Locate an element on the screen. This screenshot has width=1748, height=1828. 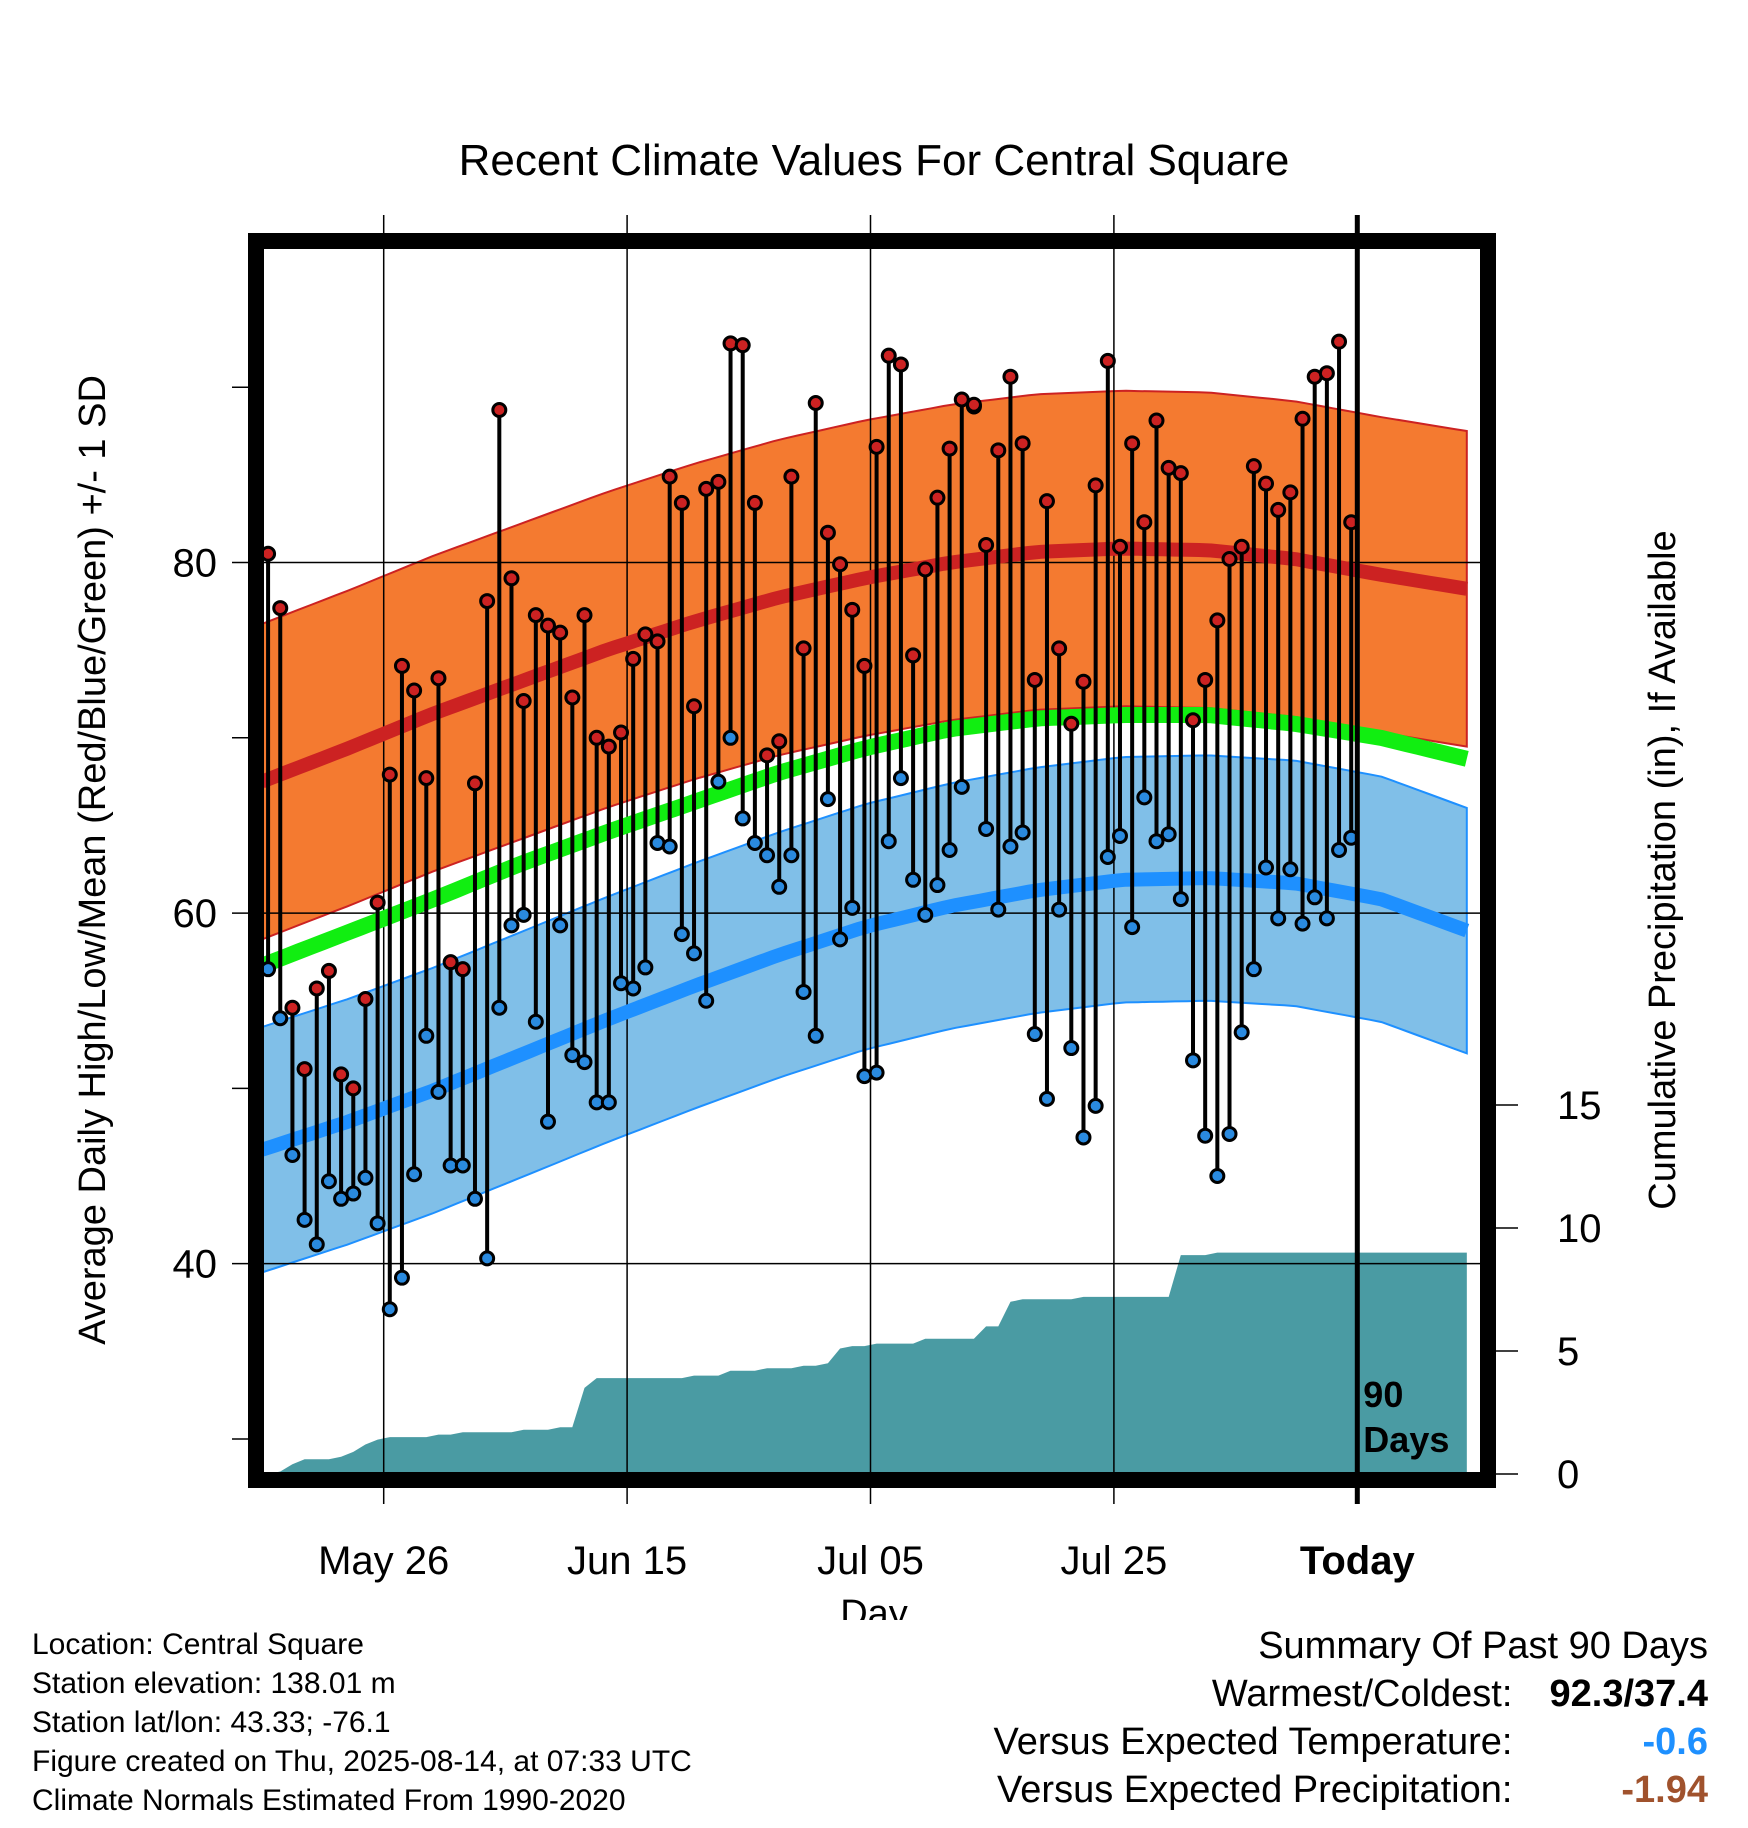
temp-label: Versus Expected Temperature: is located at coordinates (1253, 1742).